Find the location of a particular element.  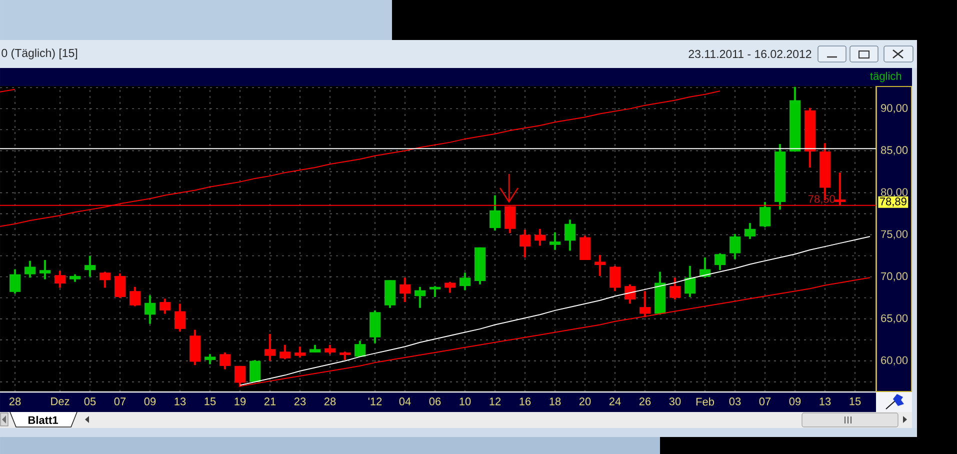

x-tick-label: 24 is located at coordinates (615, 402).